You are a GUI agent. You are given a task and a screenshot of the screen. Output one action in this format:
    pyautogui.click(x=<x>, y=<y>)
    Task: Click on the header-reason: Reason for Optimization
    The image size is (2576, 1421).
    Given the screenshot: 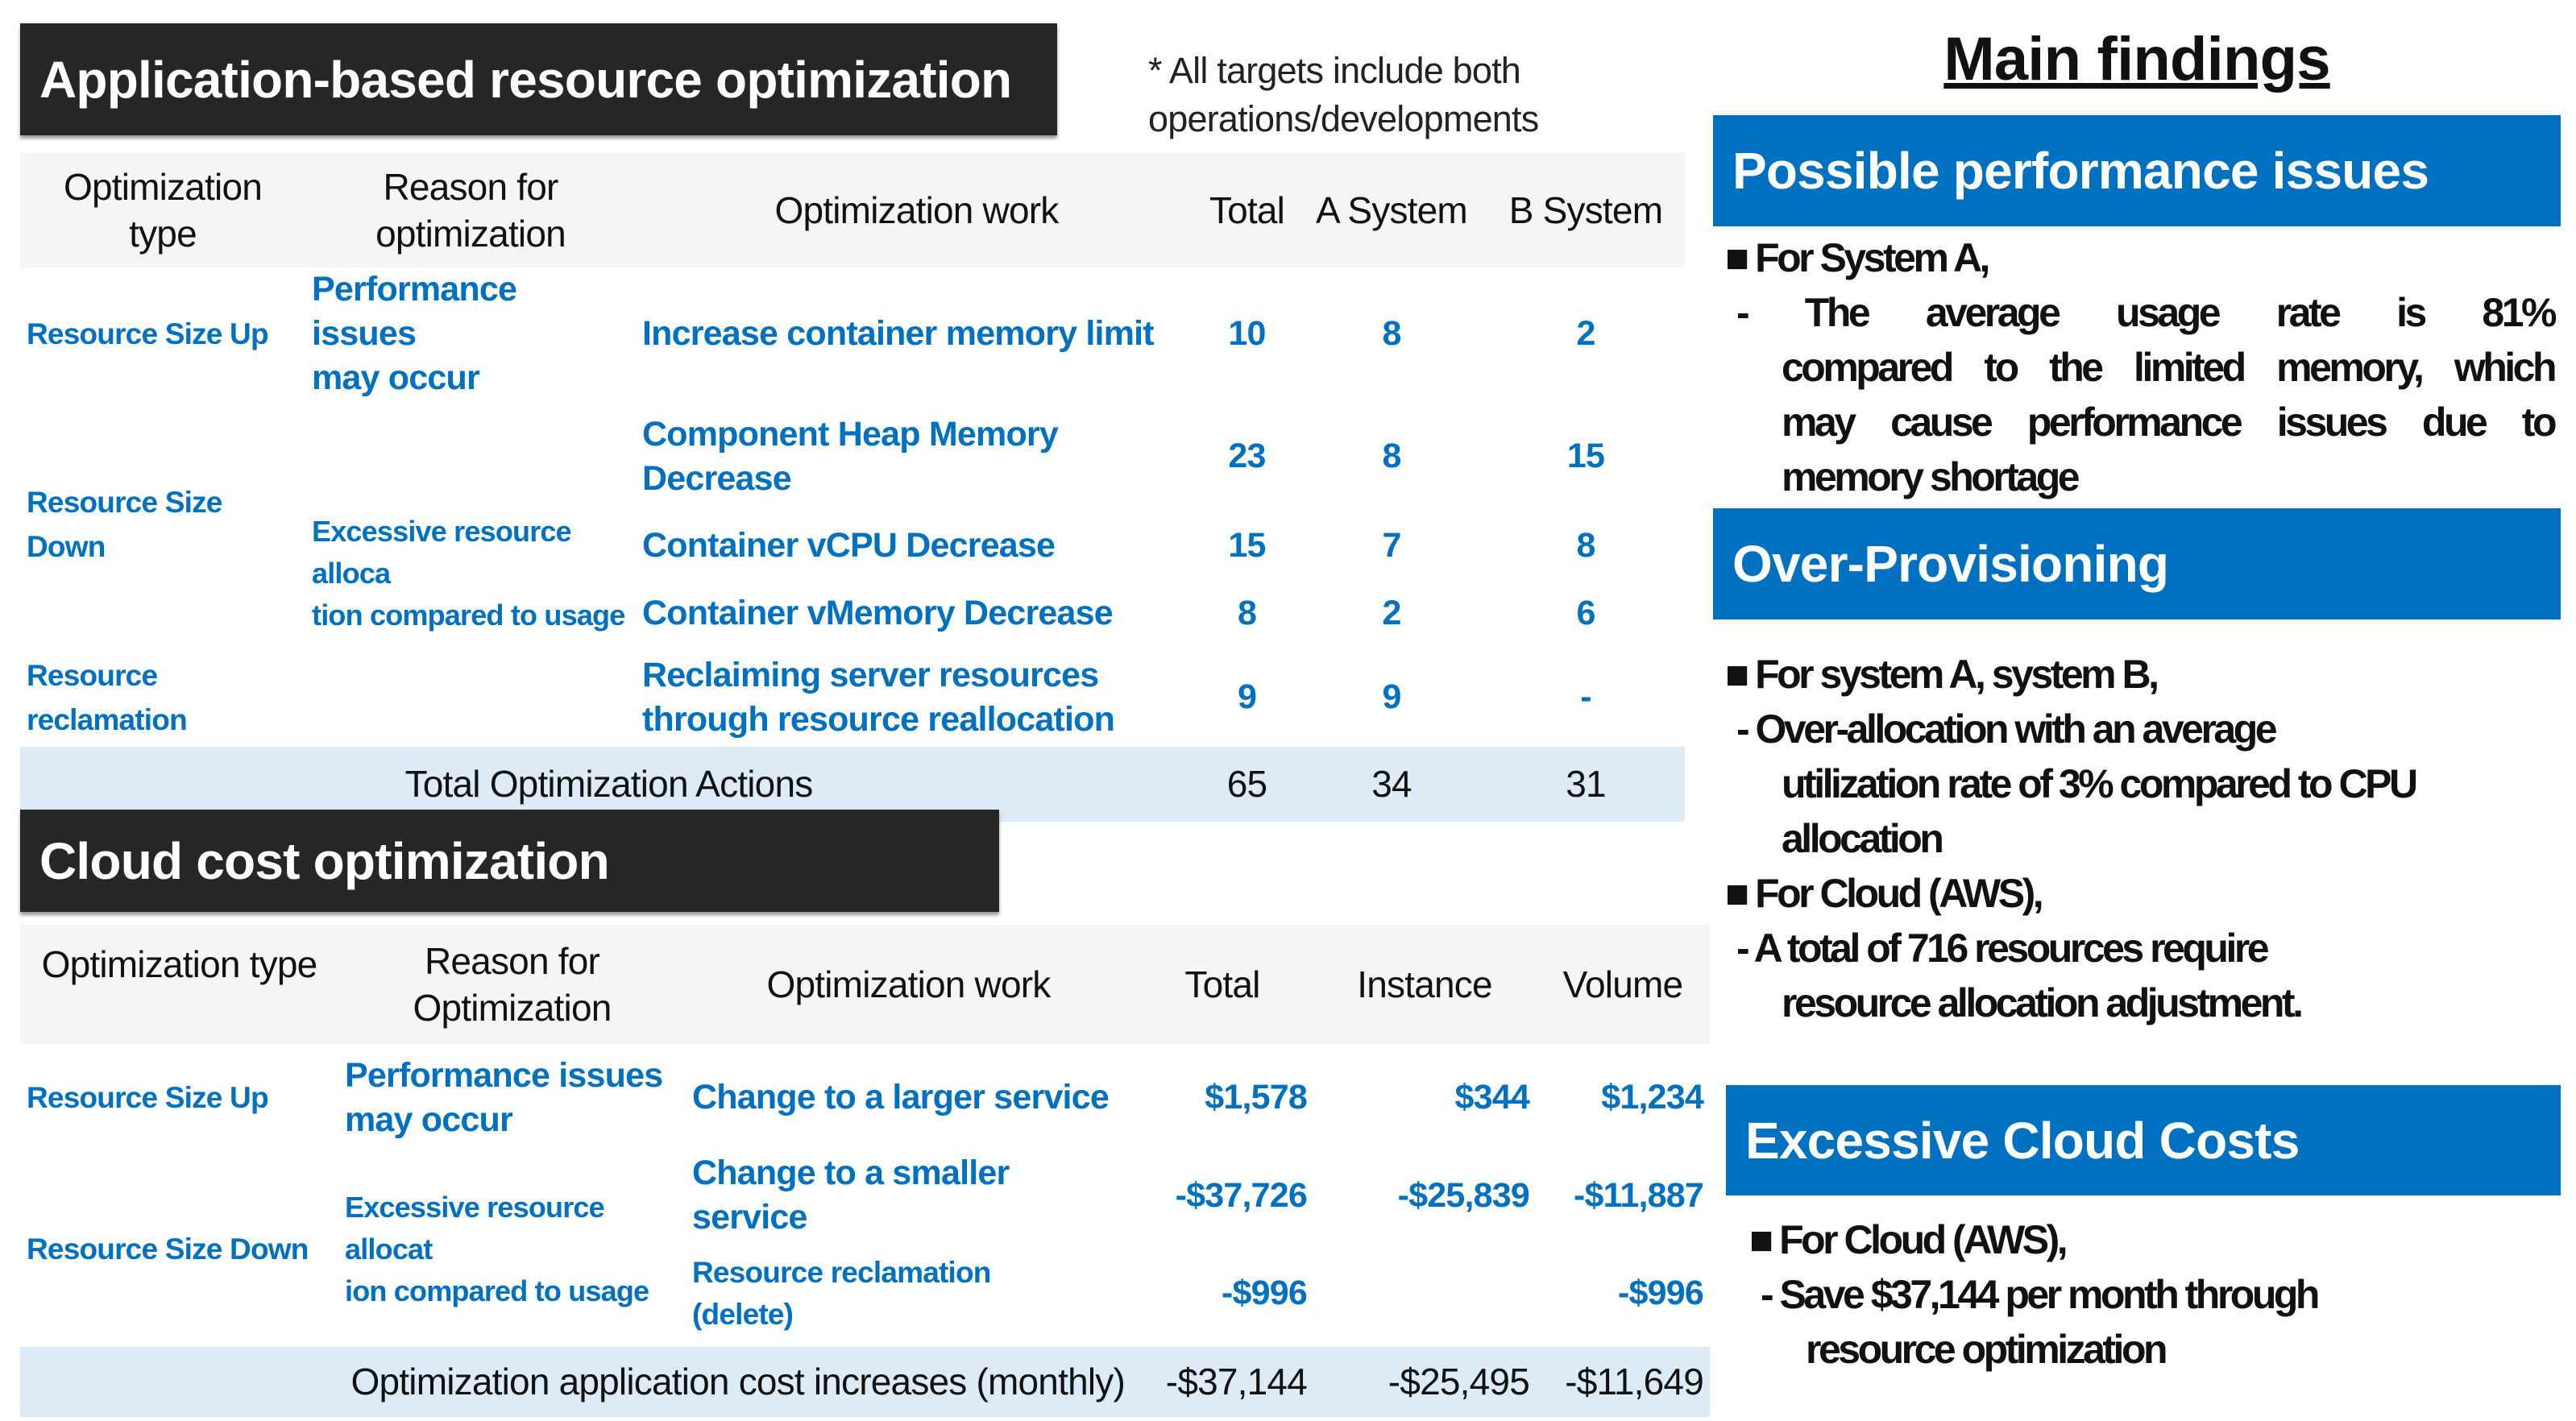 What is the action you would take?
    pyautogui.click(x=512, y=984)
    